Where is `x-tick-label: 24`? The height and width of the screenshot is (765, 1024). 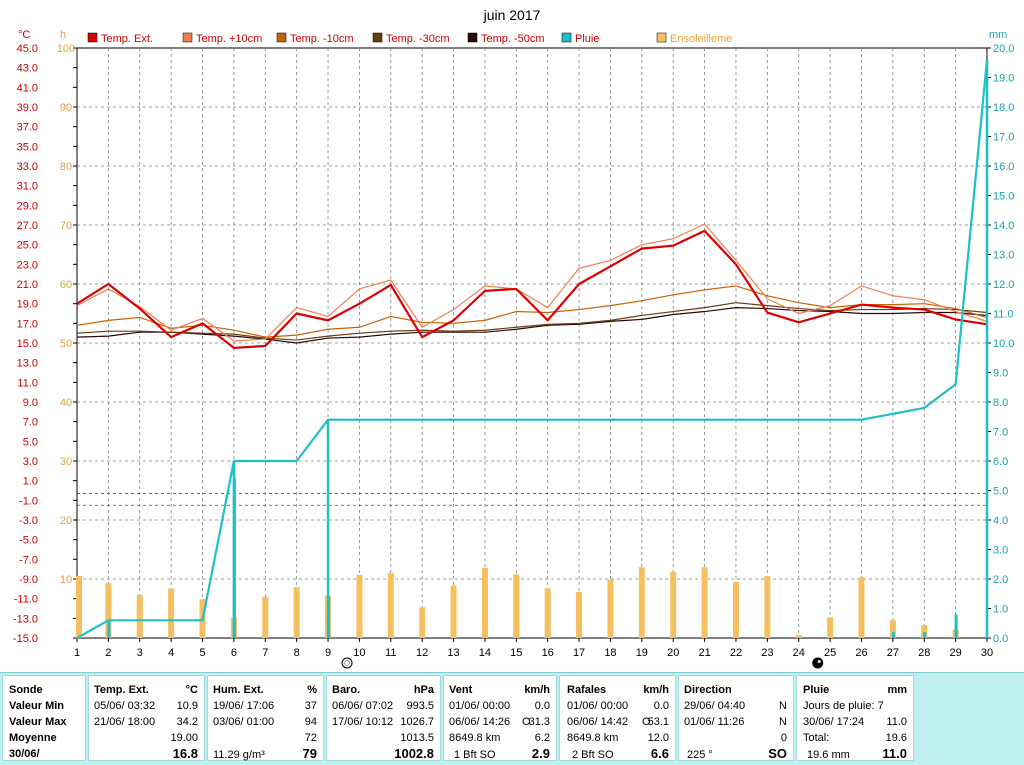 x-tick-label: 24 is located at coordinates (799, 653).